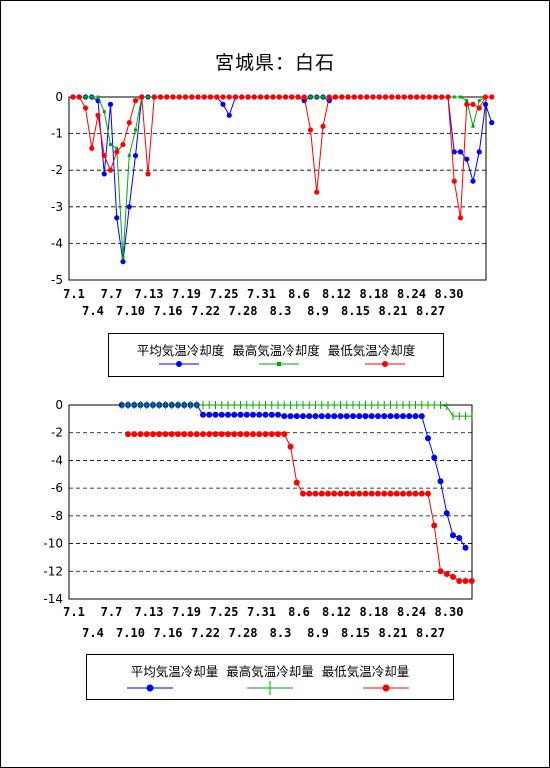 This screenshot has width=550, height=768. Describe the element at coordinates (243, 633) in the screenshot. I see `cumulative-x-tick-label: 7.28` at that location.